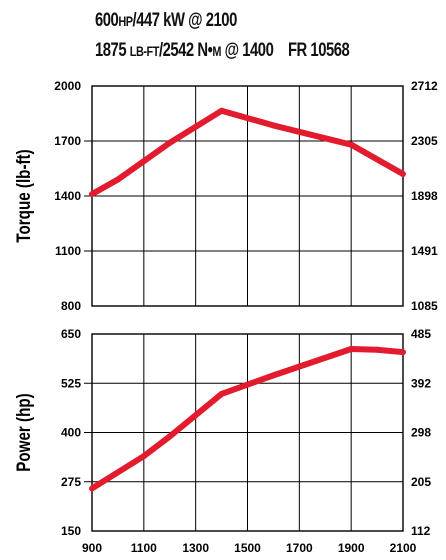  Describe the element at coordinates (71, 383) in the screenshot. I see `y-tick-label: 525` at that location.